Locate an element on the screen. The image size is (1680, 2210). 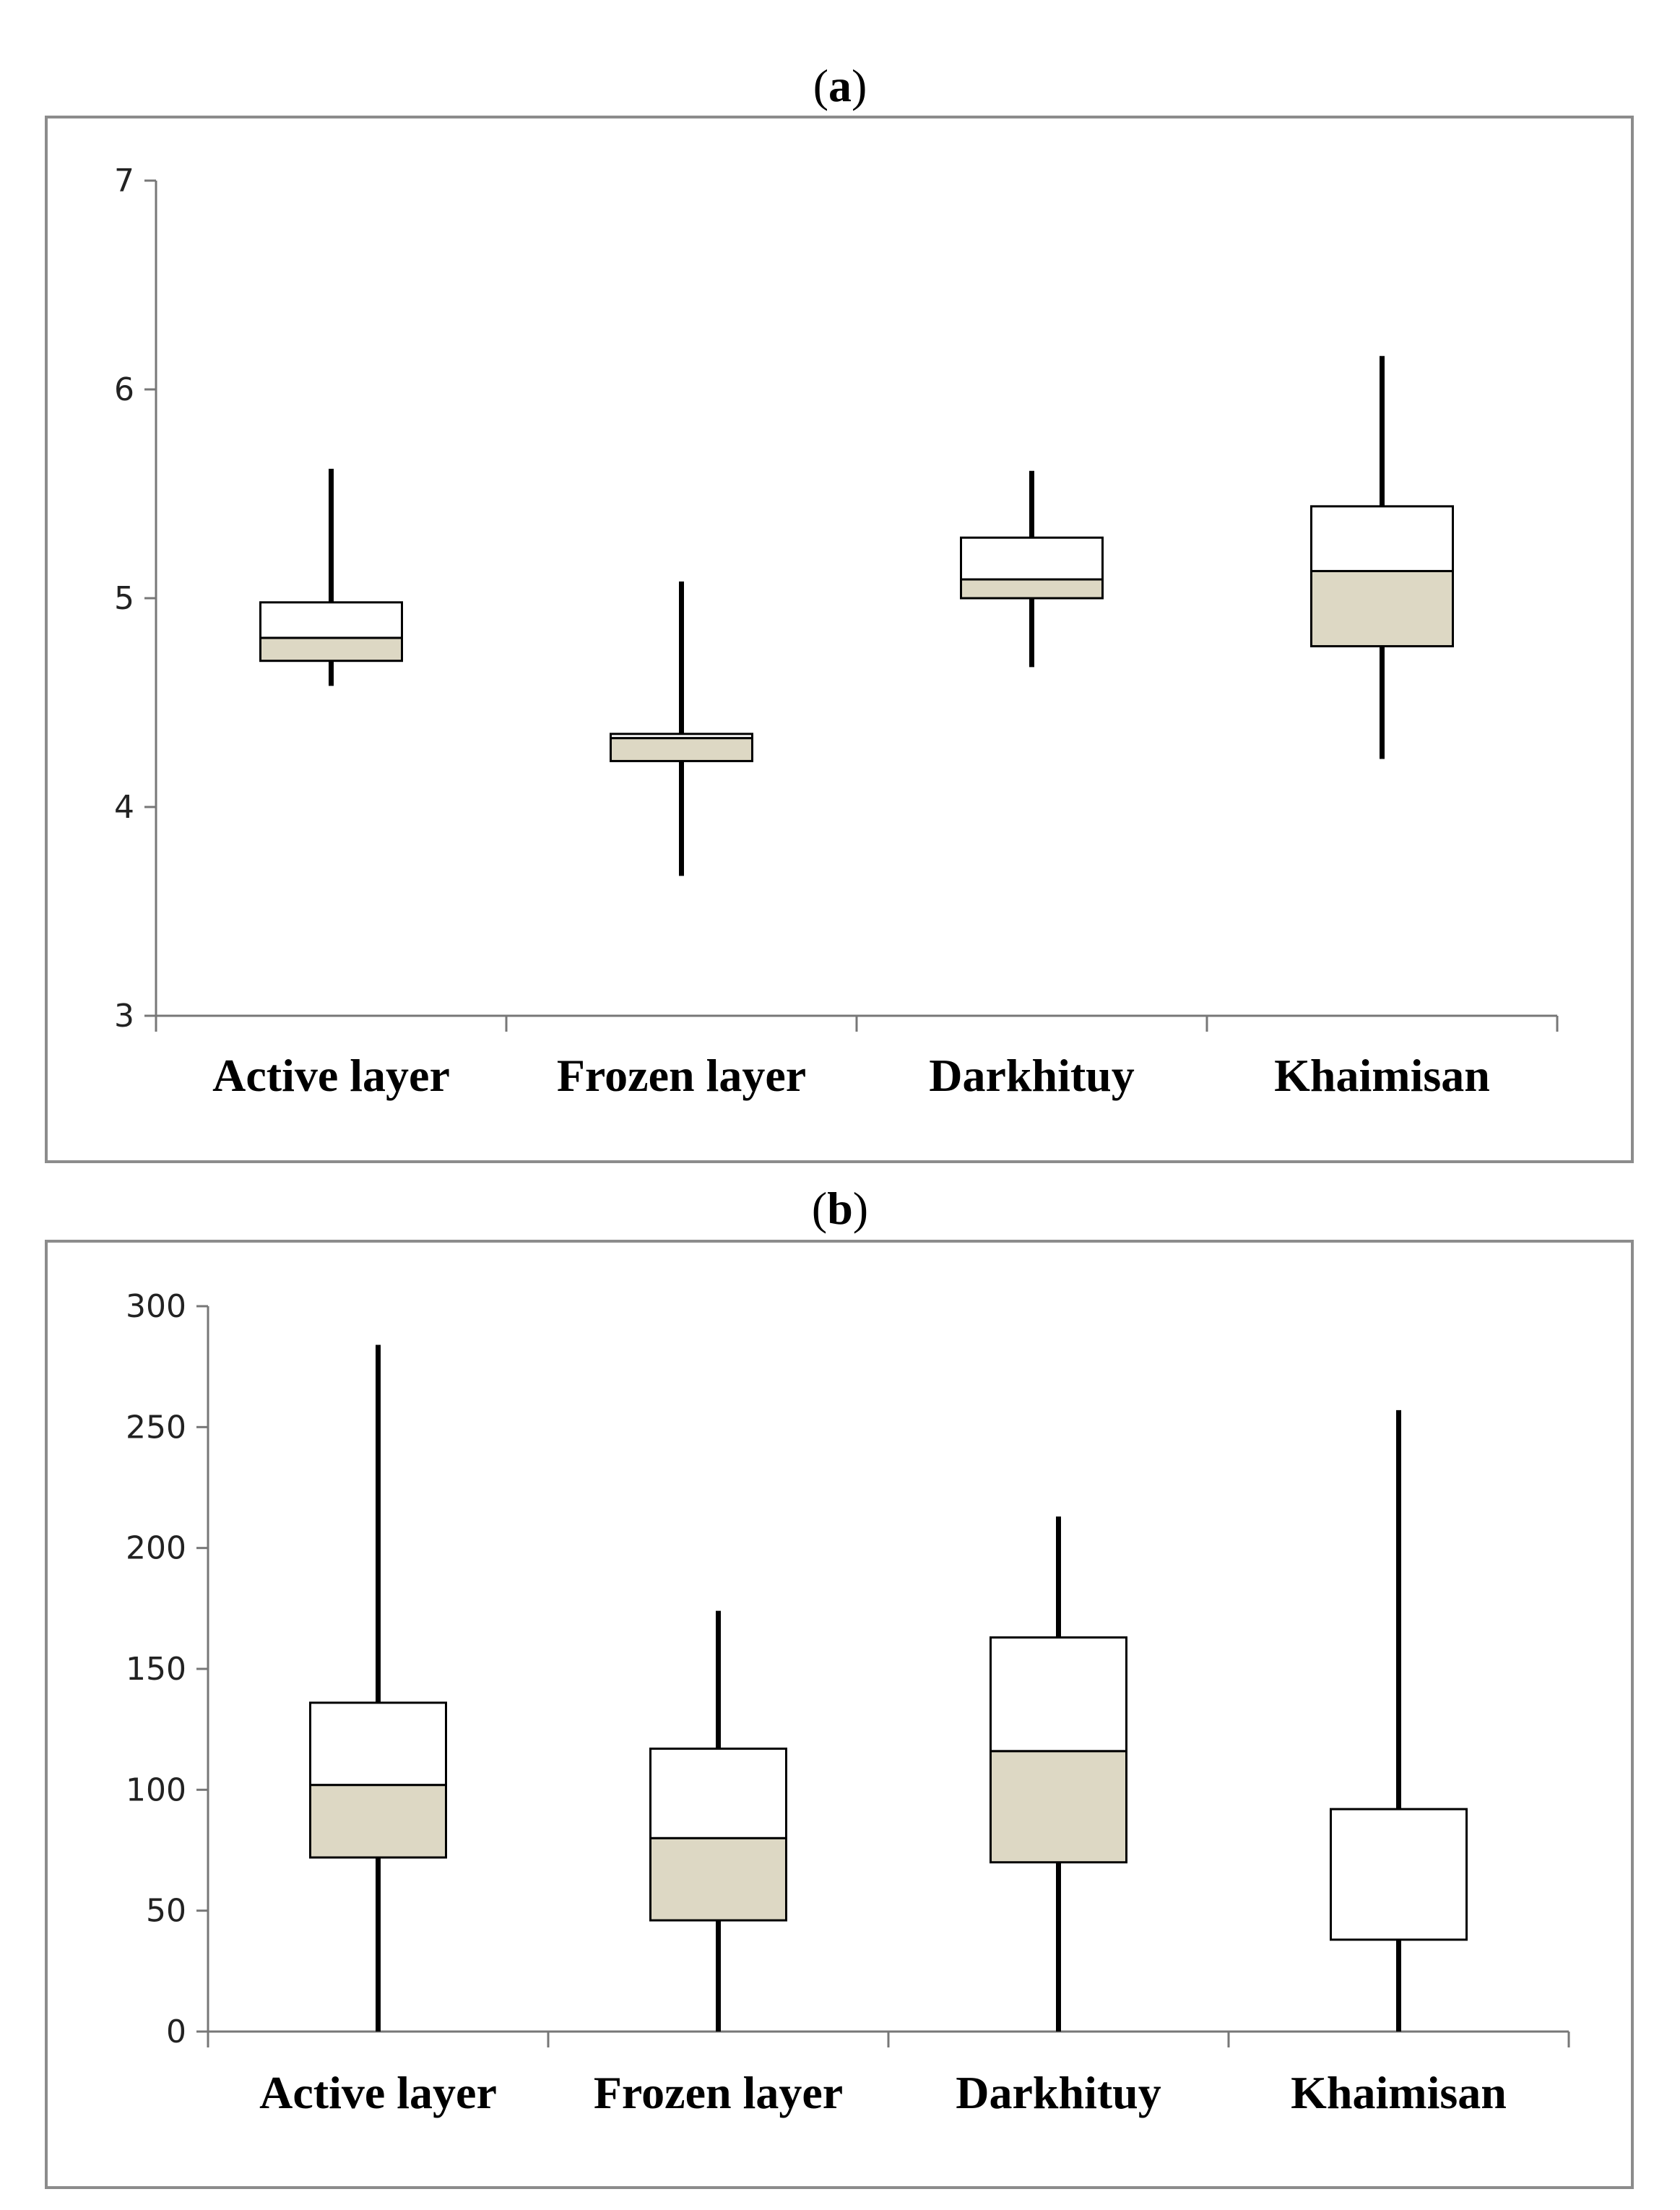
chart-b-category-label: Khaimisan is located at coordinates (1399, 2092).